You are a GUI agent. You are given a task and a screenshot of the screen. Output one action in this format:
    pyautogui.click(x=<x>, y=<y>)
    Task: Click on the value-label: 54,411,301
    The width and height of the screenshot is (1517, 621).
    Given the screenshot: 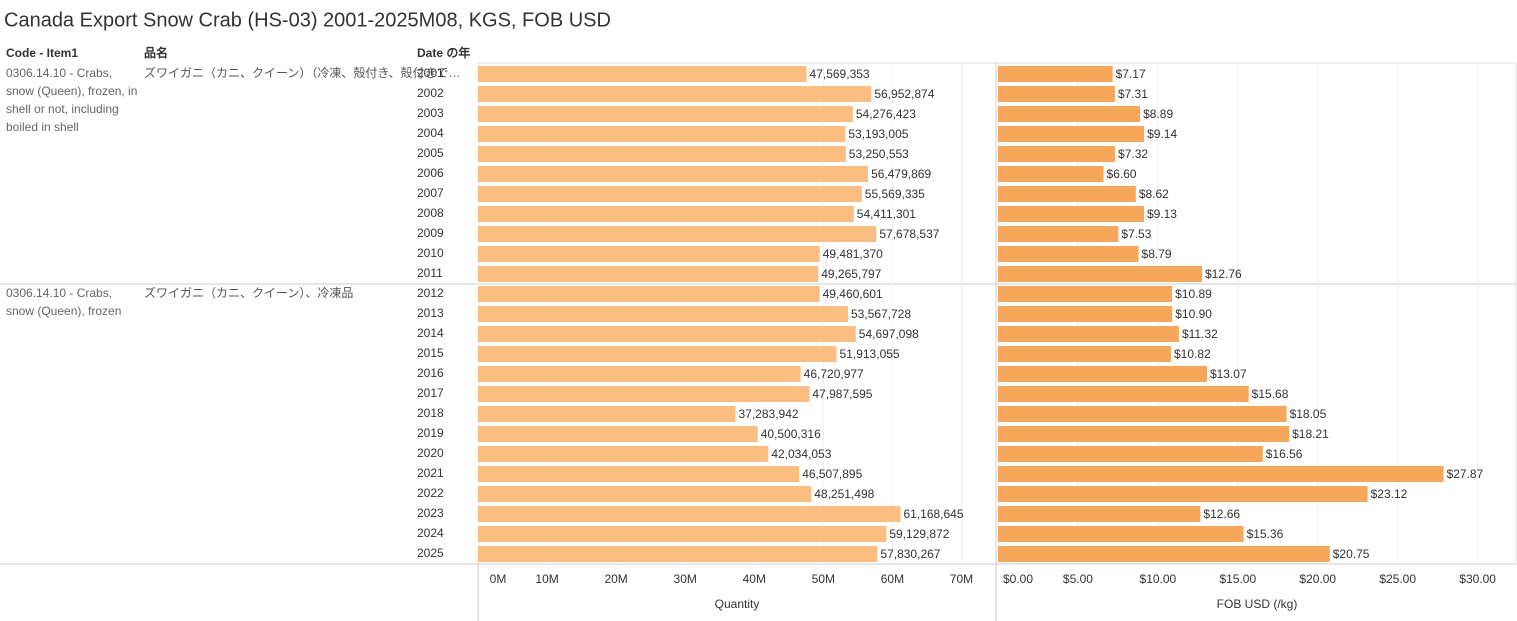 What is the action you would take?
    pyautogui.click(x=886, y=214)
    